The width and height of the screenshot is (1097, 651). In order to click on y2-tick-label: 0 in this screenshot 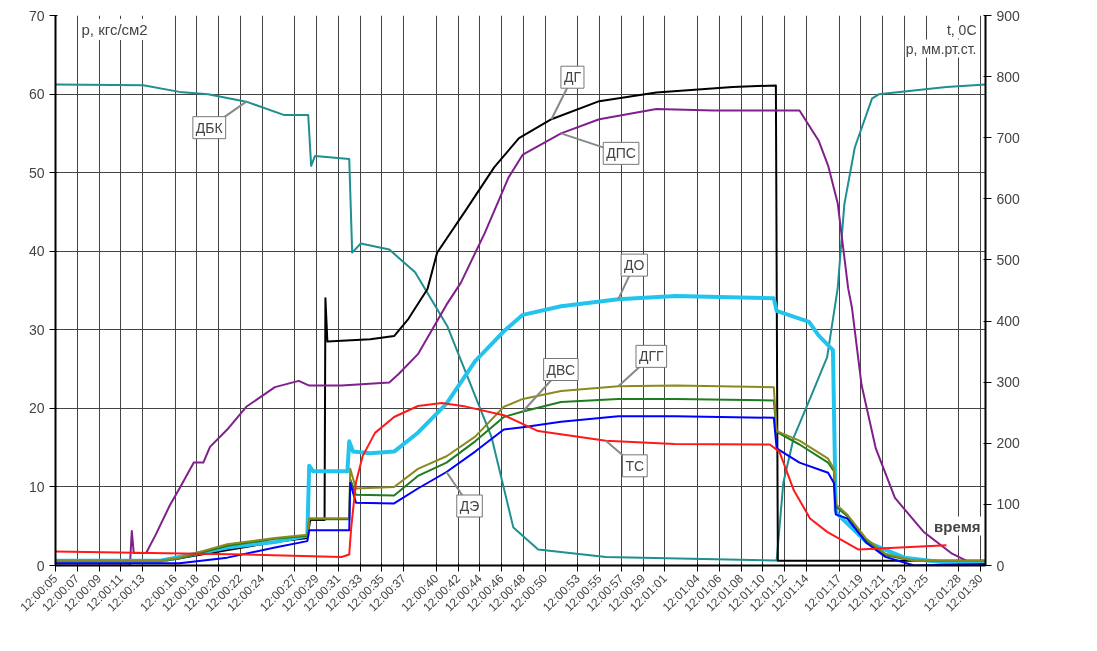, I will do `click(1000, 565)`.